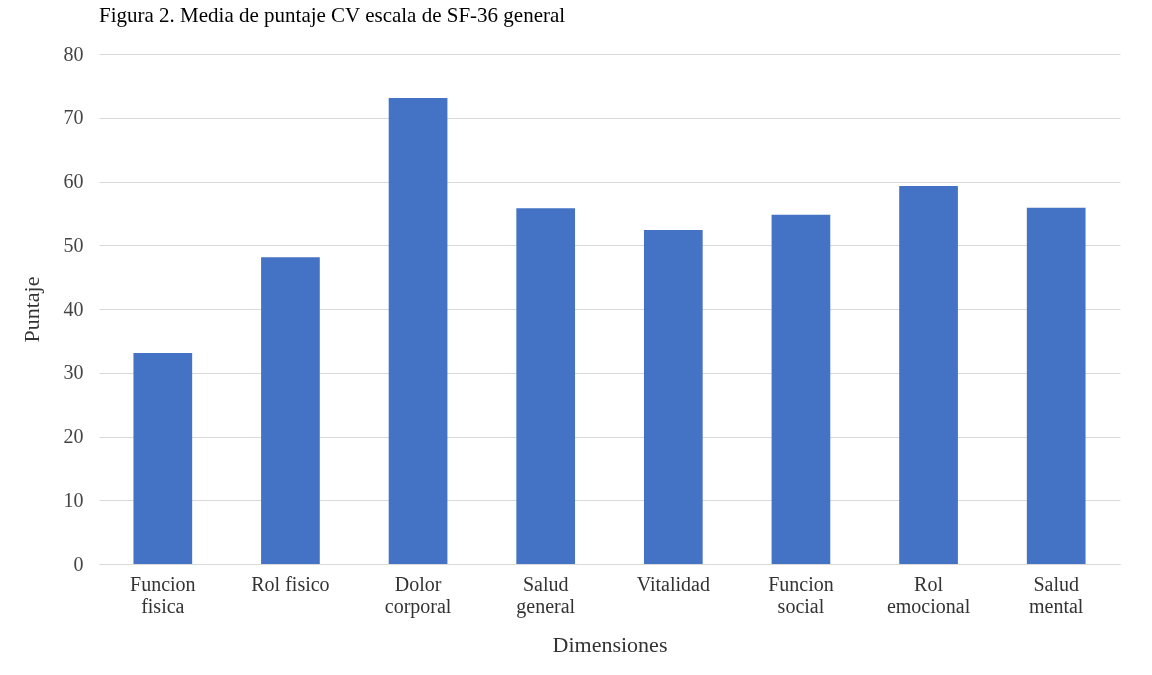 The image size is (1152, 675). I want to click on x-tick-label: Funcion social, so click(801, 594).